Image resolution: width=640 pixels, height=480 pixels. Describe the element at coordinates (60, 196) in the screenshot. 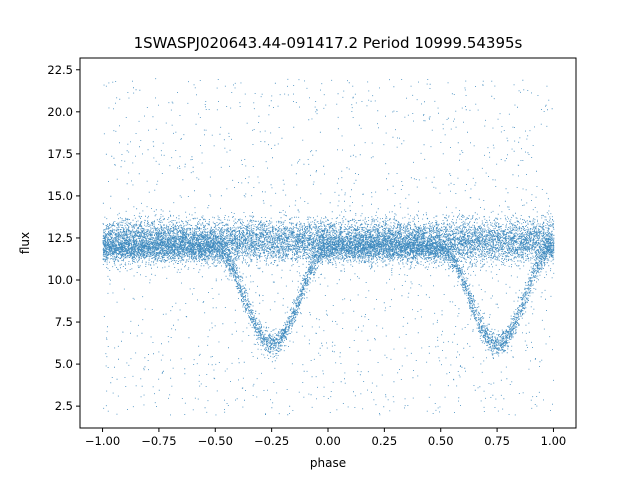

I see `y-tick-label: 15.0` at that location.